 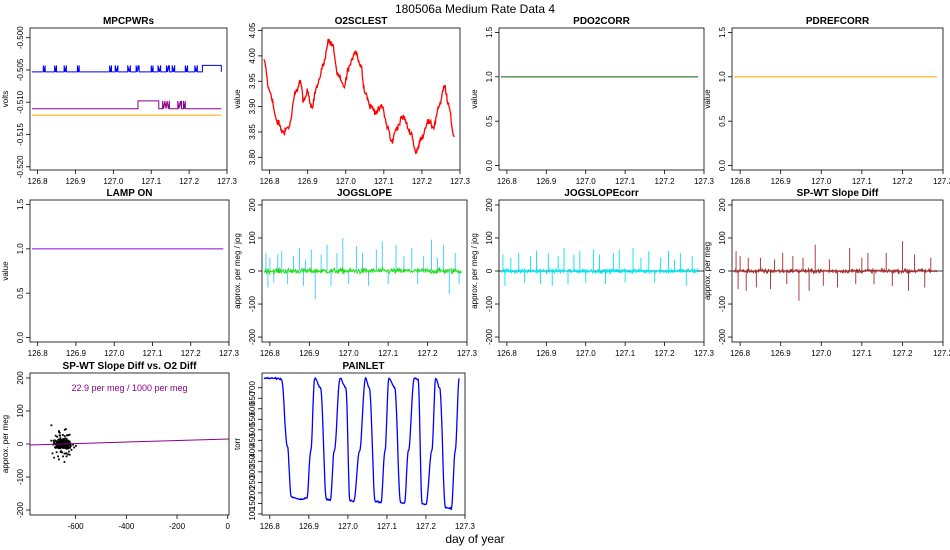 I want to click on y-tick-label: 650, so click(x=252, y=398).